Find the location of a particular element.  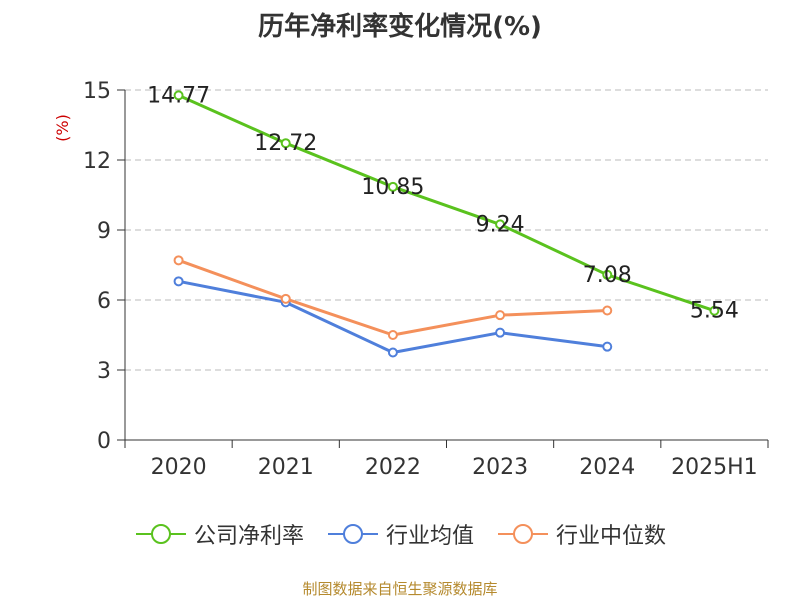

y-tick-label: 0 is located at coordinates (104, 441).